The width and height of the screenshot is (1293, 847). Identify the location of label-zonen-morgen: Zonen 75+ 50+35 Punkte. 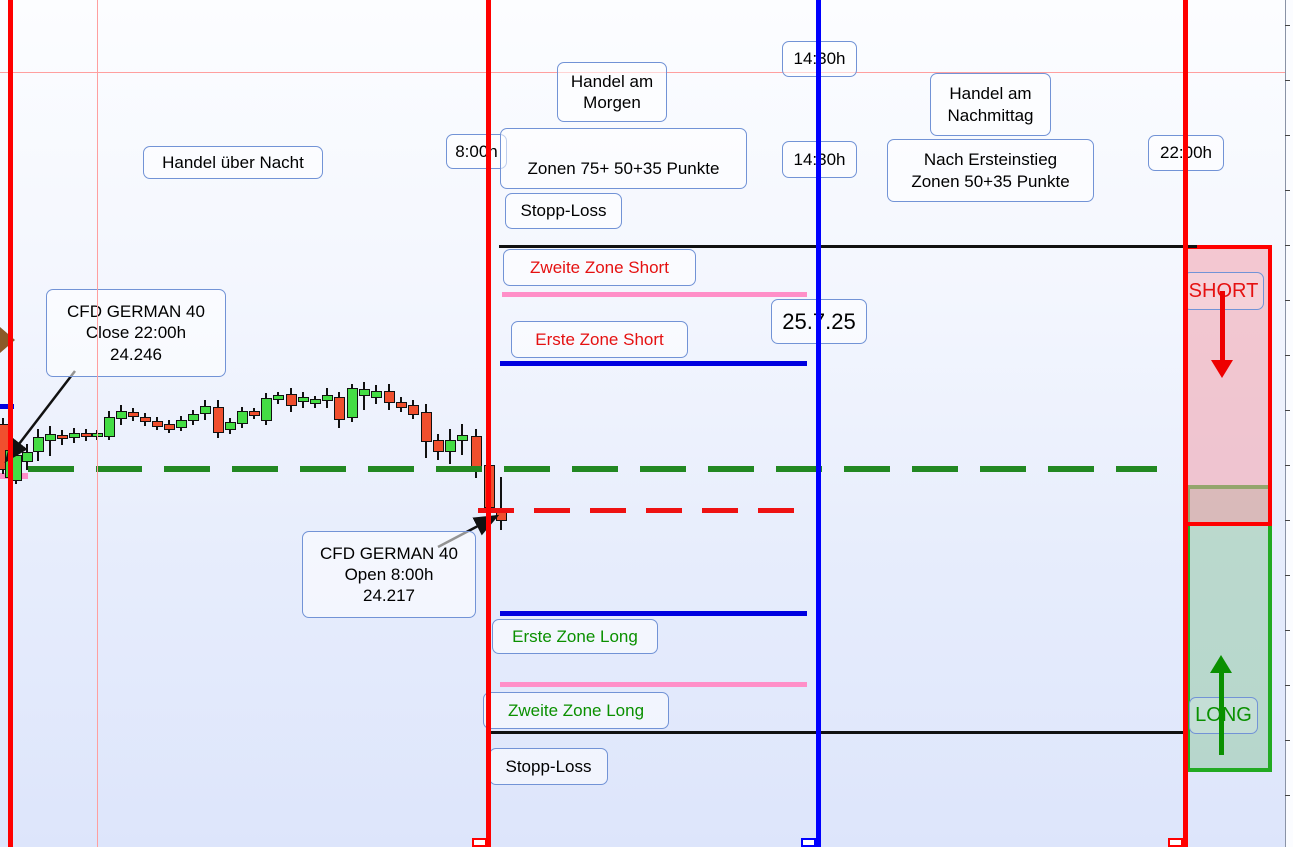
(623, 158).